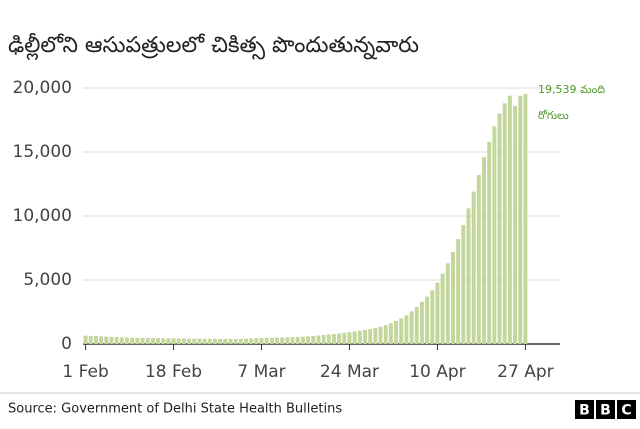 The width and height of the screenshot is (640, 429). I want to click on y-tick-label: 10,000, so click(42, 216).